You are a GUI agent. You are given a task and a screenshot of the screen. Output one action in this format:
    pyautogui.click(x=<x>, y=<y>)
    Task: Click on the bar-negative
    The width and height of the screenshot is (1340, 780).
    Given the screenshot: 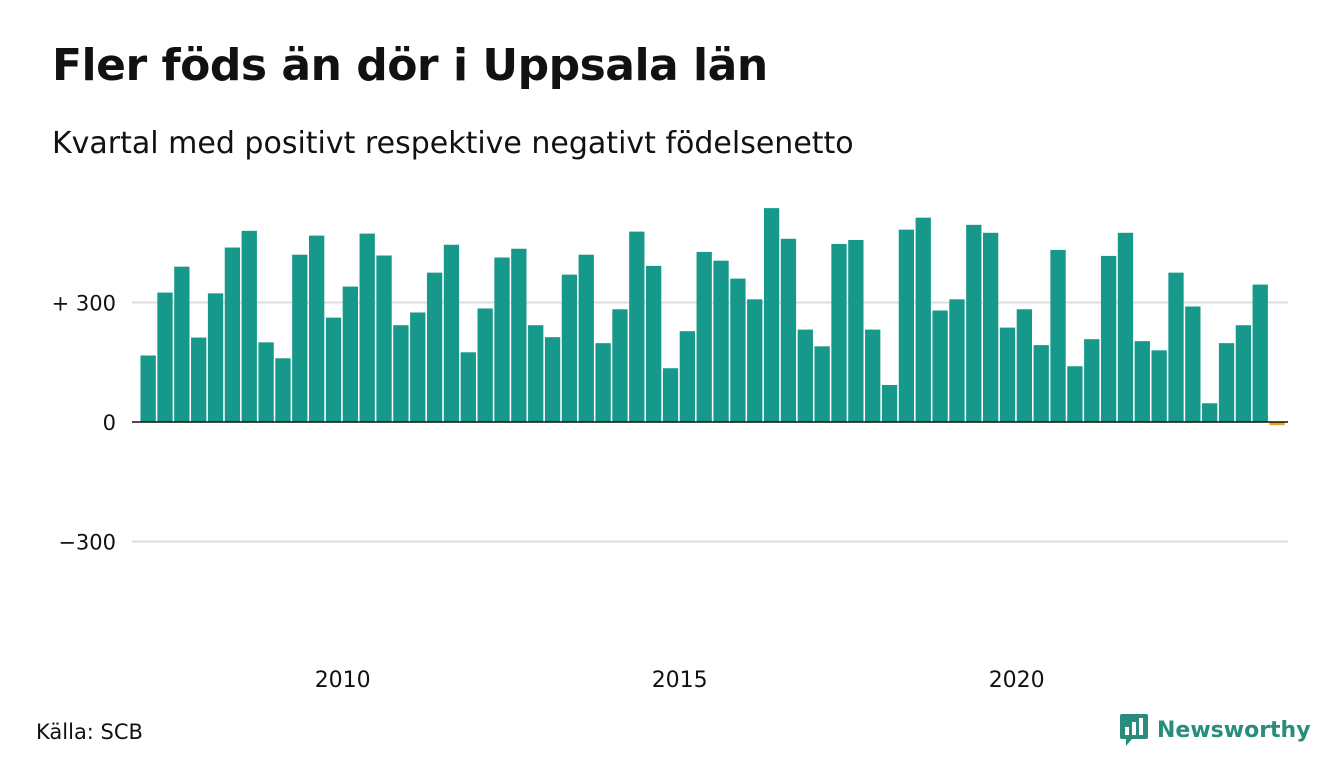 What is the action you would take?
    pyautogui.click(x=1277, y=424)
    